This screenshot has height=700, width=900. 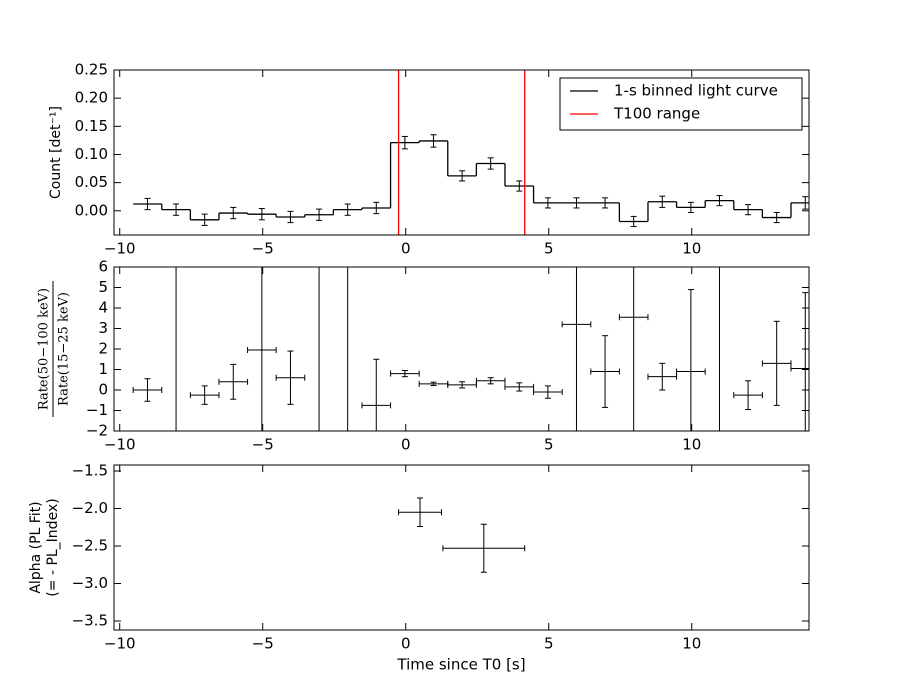 I want to click on y-tick-label: 0.00, so click(x=91, y=210).